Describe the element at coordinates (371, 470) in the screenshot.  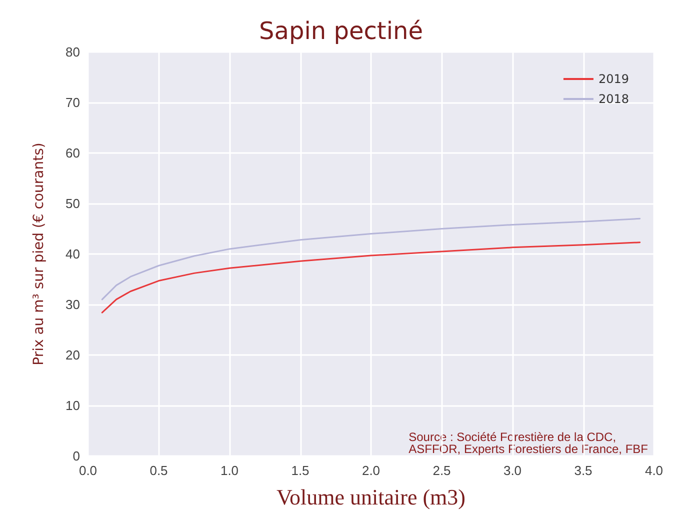
I see `x-tick-label: 2.0` at that location.